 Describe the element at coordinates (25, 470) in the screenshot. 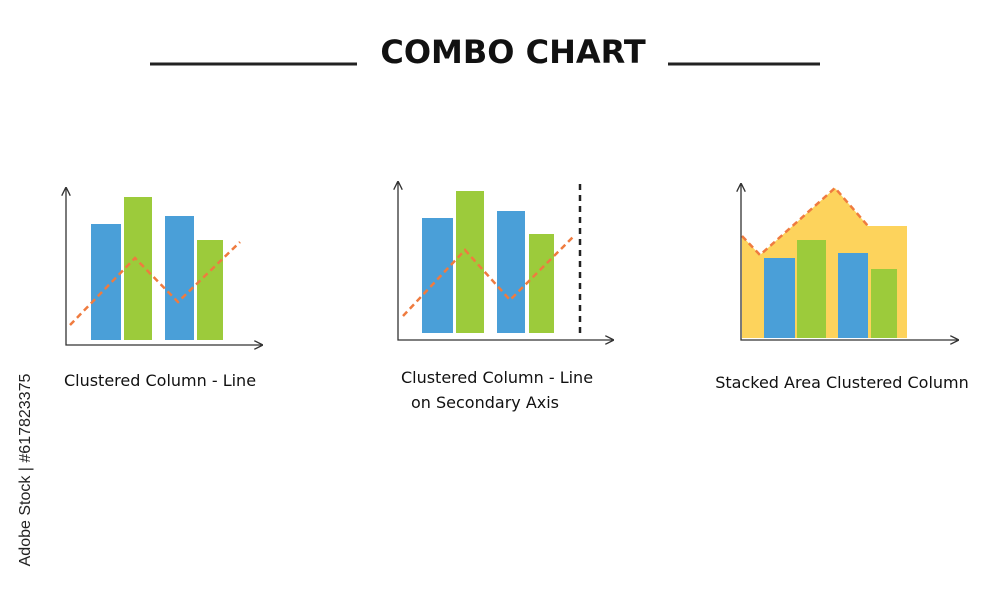

I see `watermark: Adobe Stock | #617823375` at that location.